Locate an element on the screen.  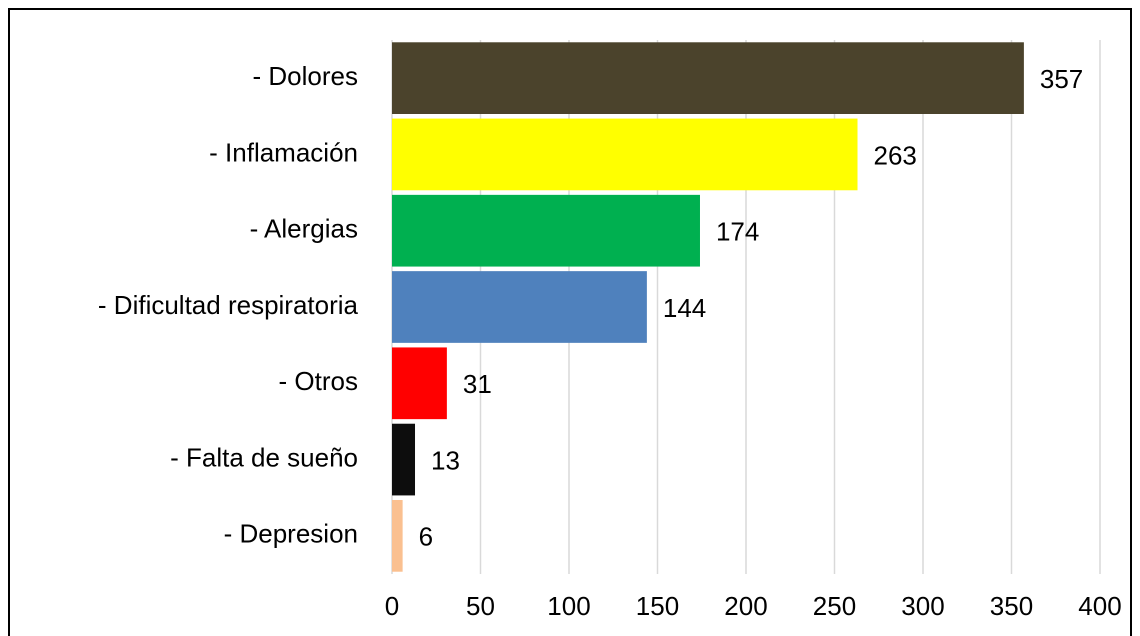
y-tick-label: - Alergias is located at coordinates (304, 229).